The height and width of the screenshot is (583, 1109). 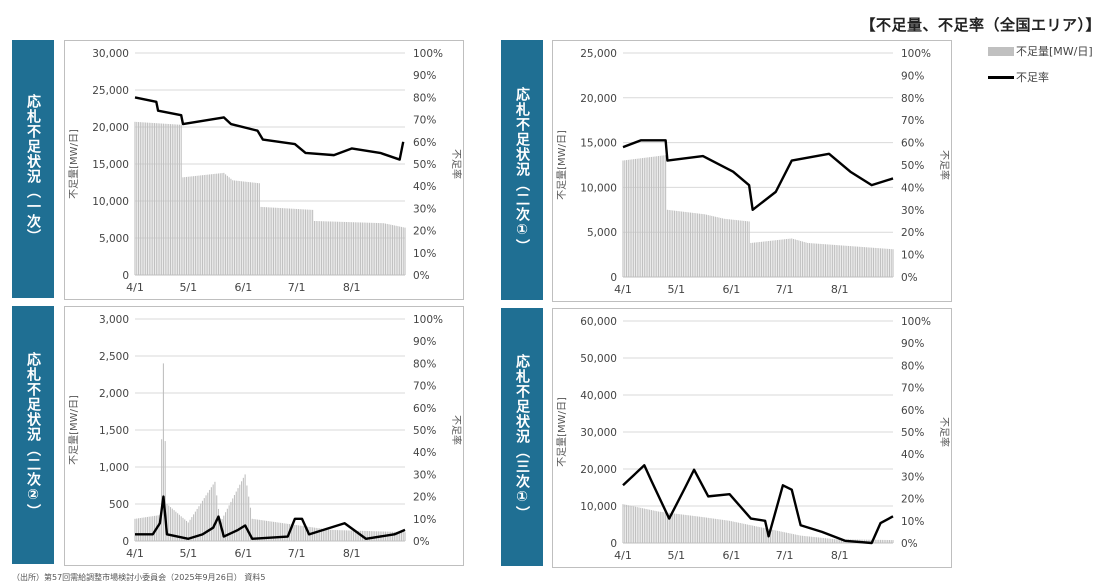 I want to click on legend-line-swatch, so click(x=1001, y=77).